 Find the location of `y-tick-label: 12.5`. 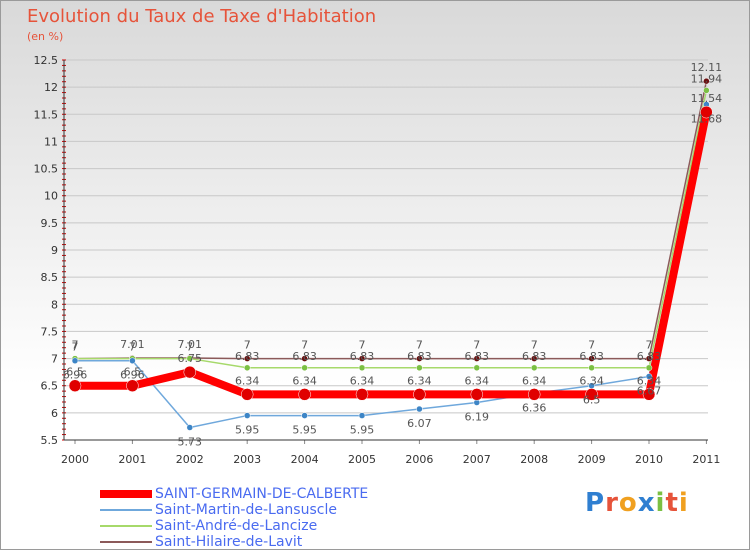

y-tick-label: 12.5 is located at coordinates (46, 60).